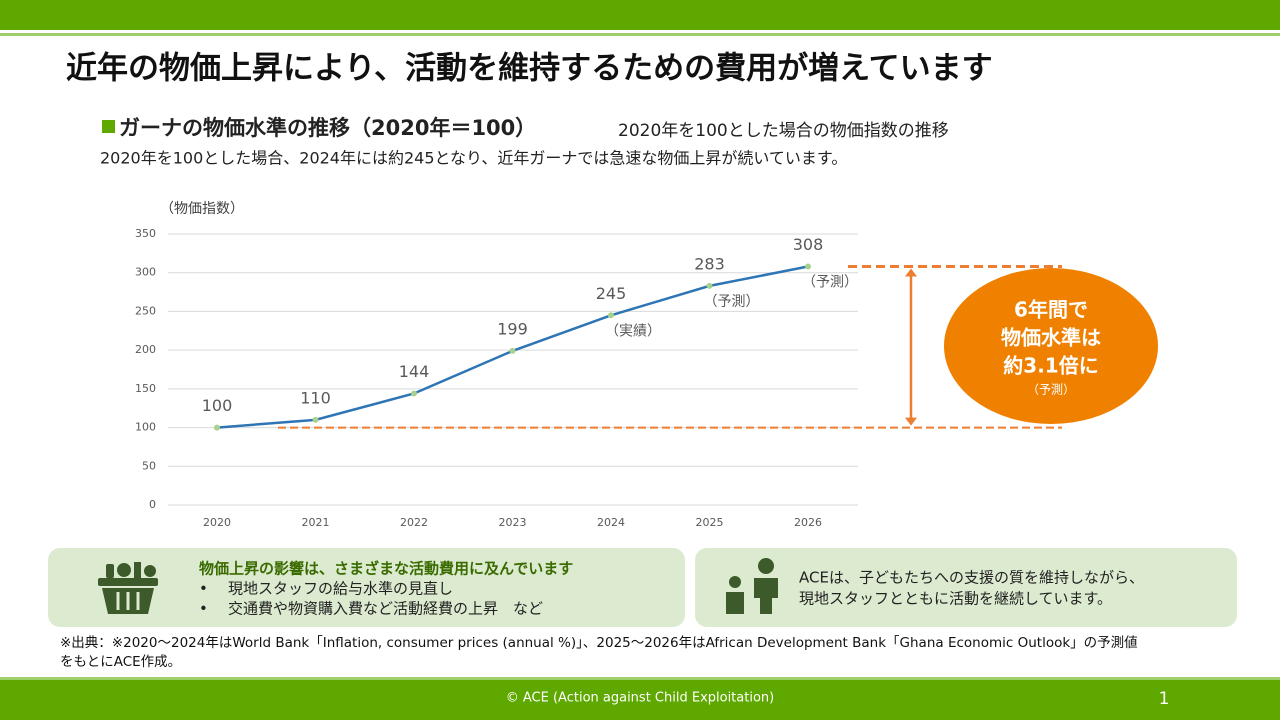 The width and height of the screenshot is (1280, 720). What do you see at coordinates (145, 310) in the screenshot?
I see `y-tick-label: 250` at bounding box center [145, 310].